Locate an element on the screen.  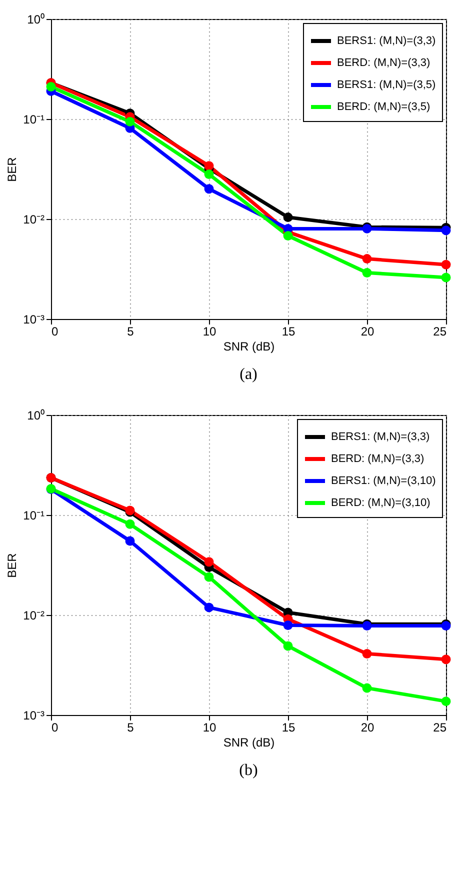
legend-label: BERS1: (M,N)=(3,10) is located at coordinates (383, 481).